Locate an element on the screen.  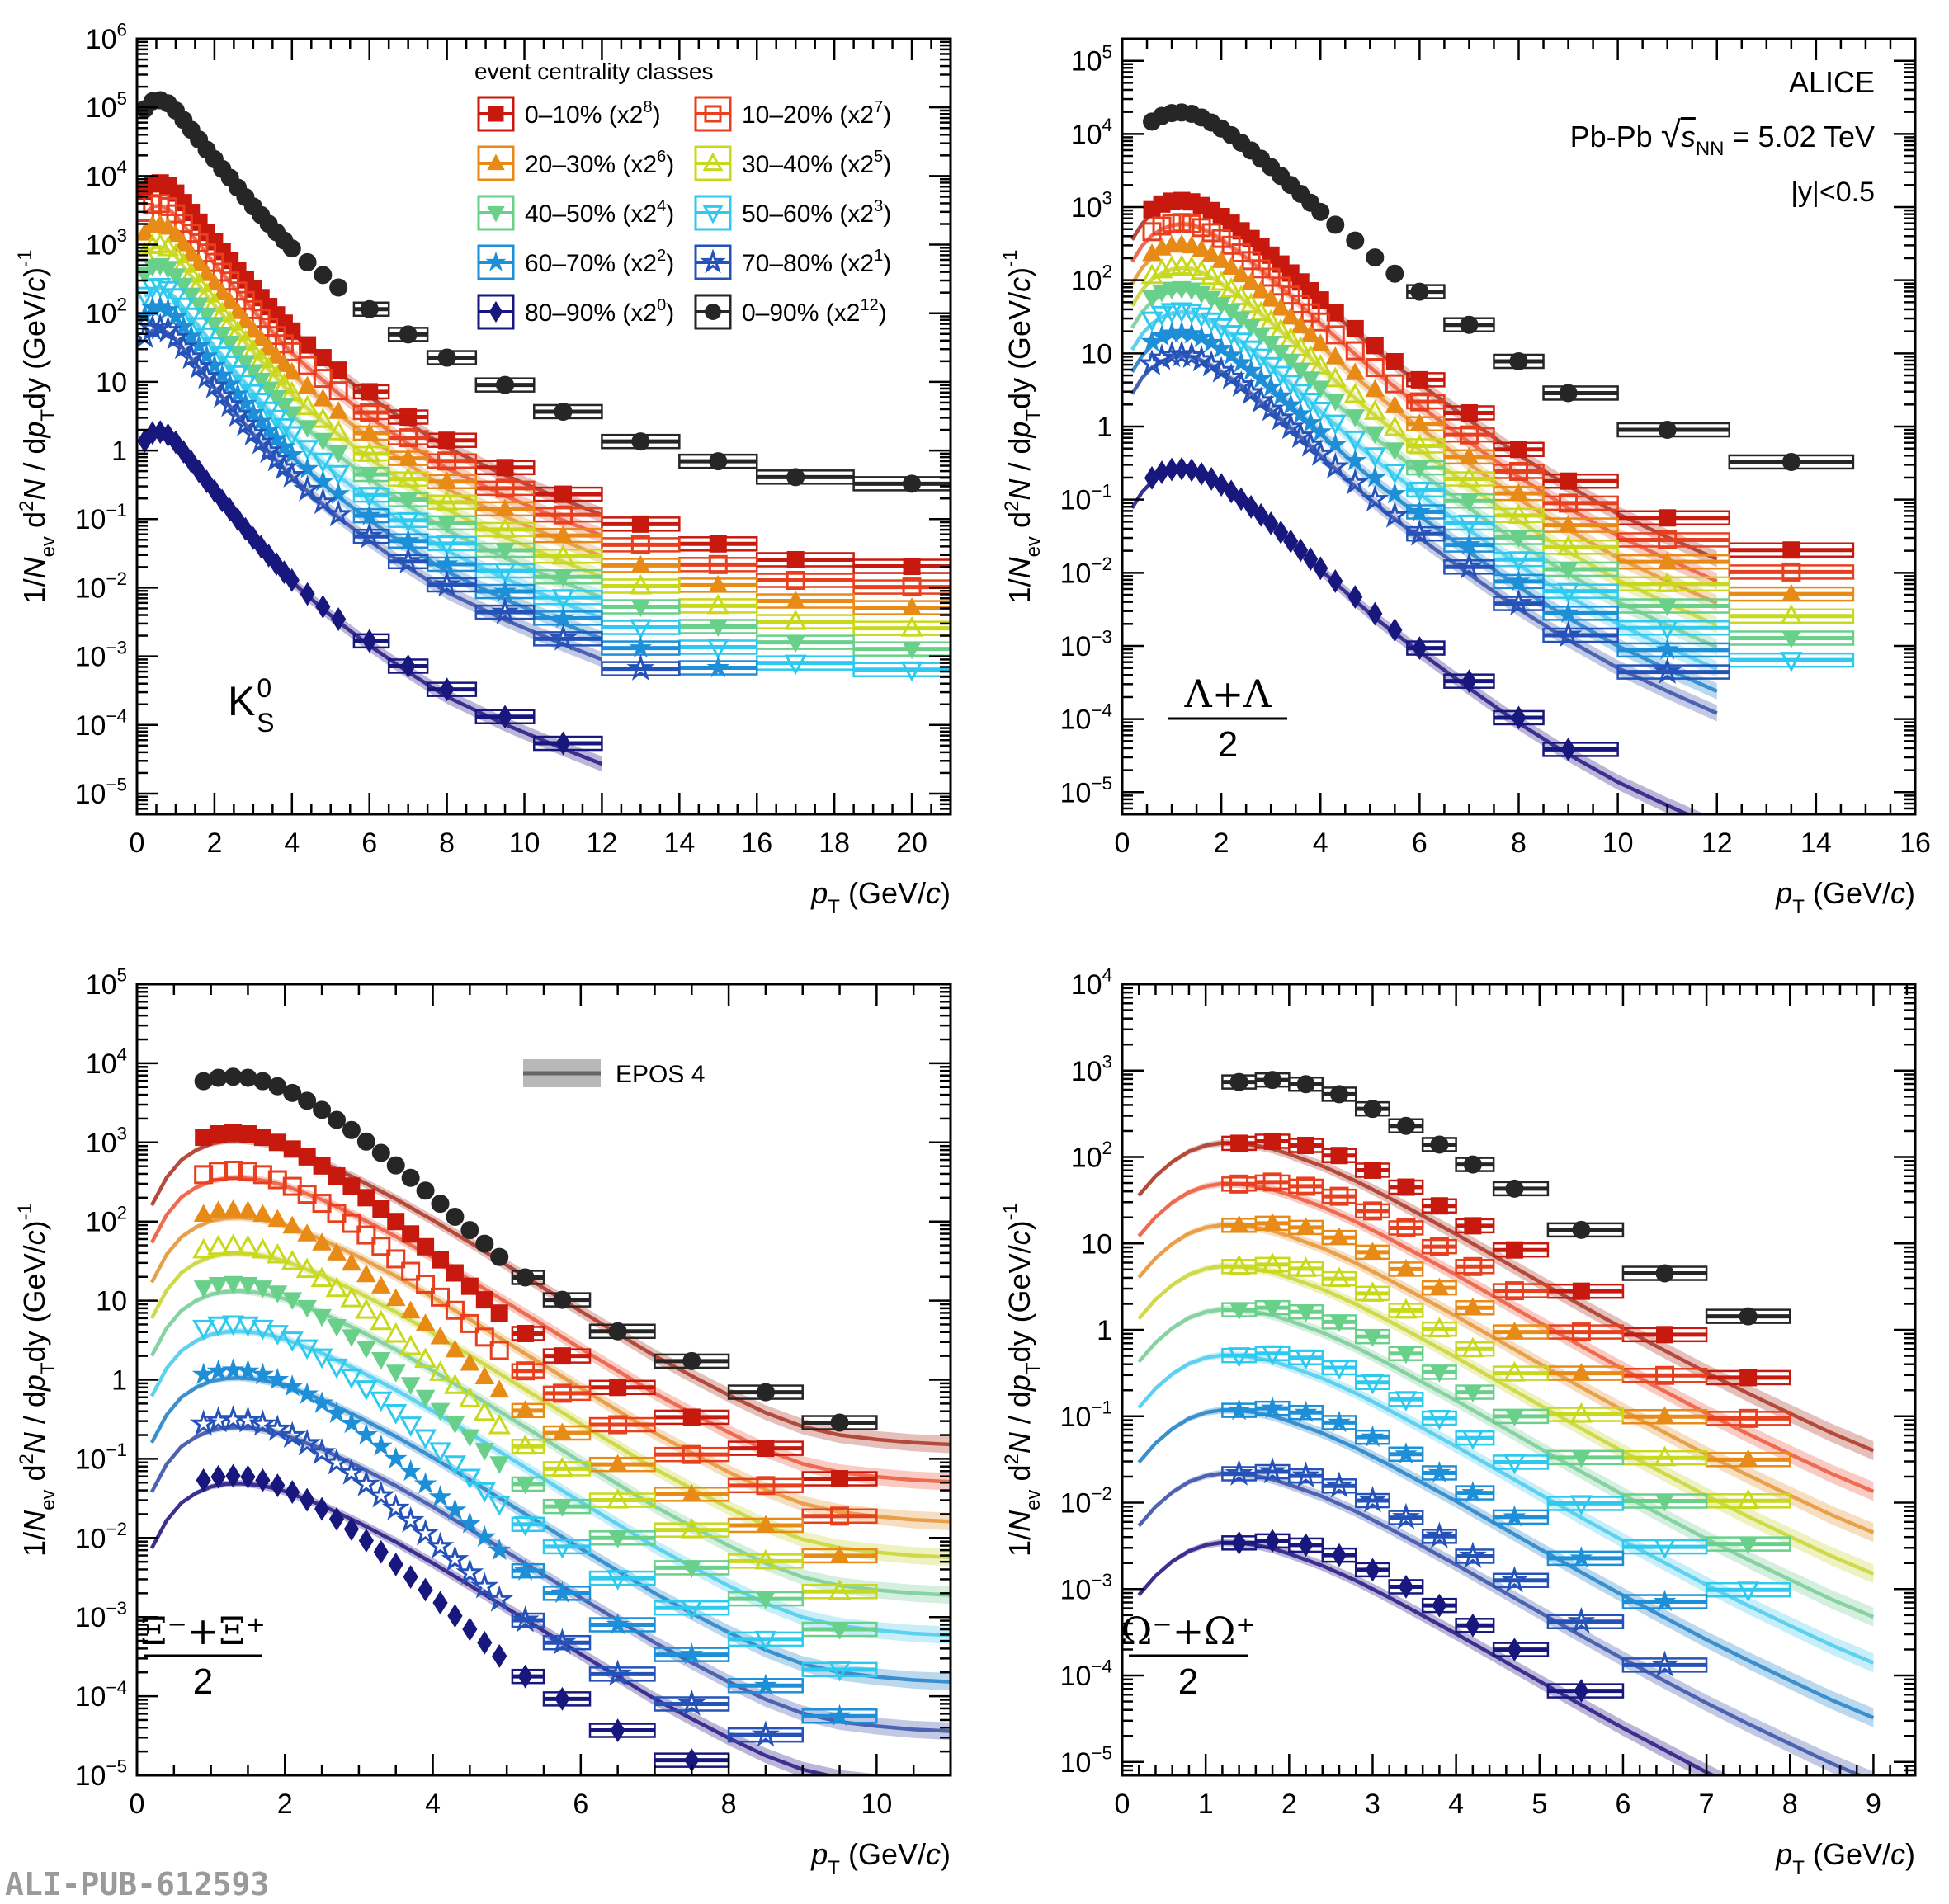
y-axis-label: 1/Nev d2N / dpTdy (GeV/c)-1 is located at coordinates (1022, 427).